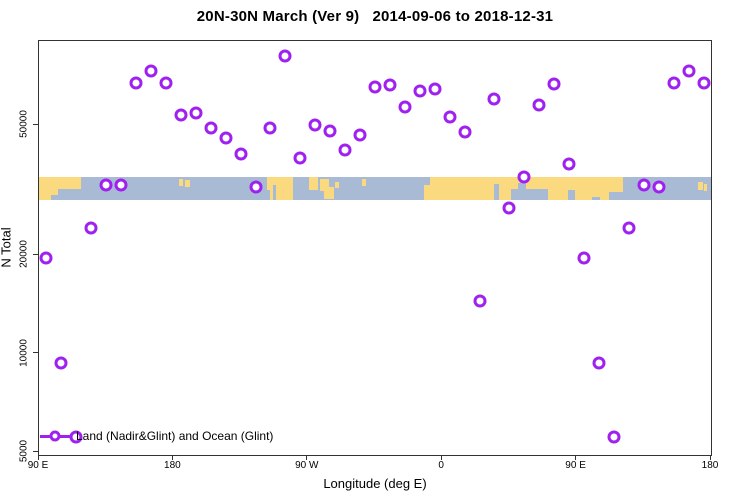 The height and width of the screenshot is (500, 750). What do you see at coordinates (24, 124) in the screenshot?
I see `y-tick-label: 50000` at bounding box center [24, 124].